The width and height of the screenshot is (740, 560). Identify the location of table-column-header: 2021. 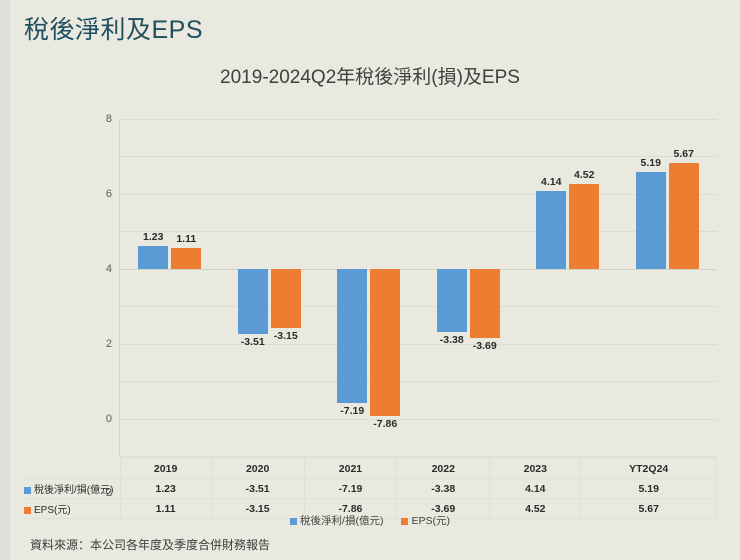
(350, 468).